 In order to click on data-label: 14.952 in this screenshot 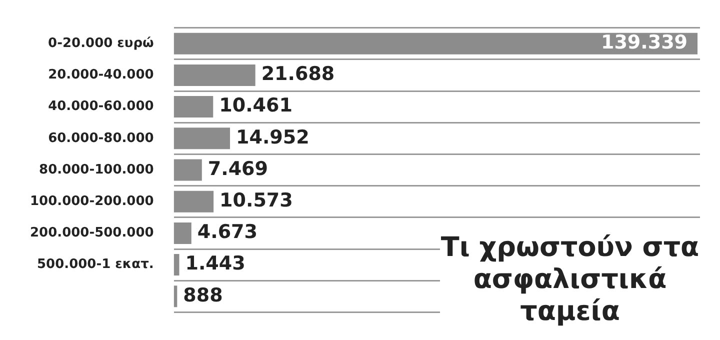, I will do `click(273, 137)`.